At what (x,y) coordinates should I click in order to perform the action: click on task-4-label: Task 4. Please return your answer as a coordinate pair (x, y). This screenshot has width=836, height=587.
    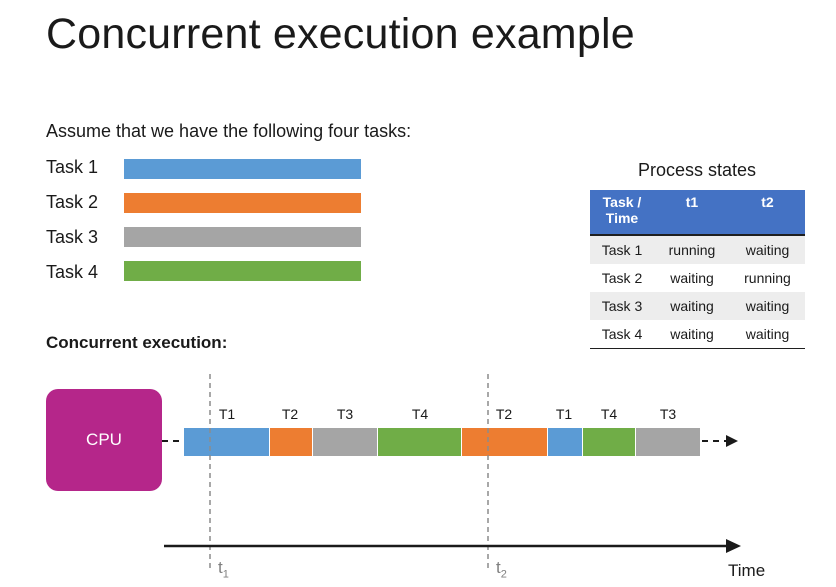
    Looking at the image, I should click on (72, 272).